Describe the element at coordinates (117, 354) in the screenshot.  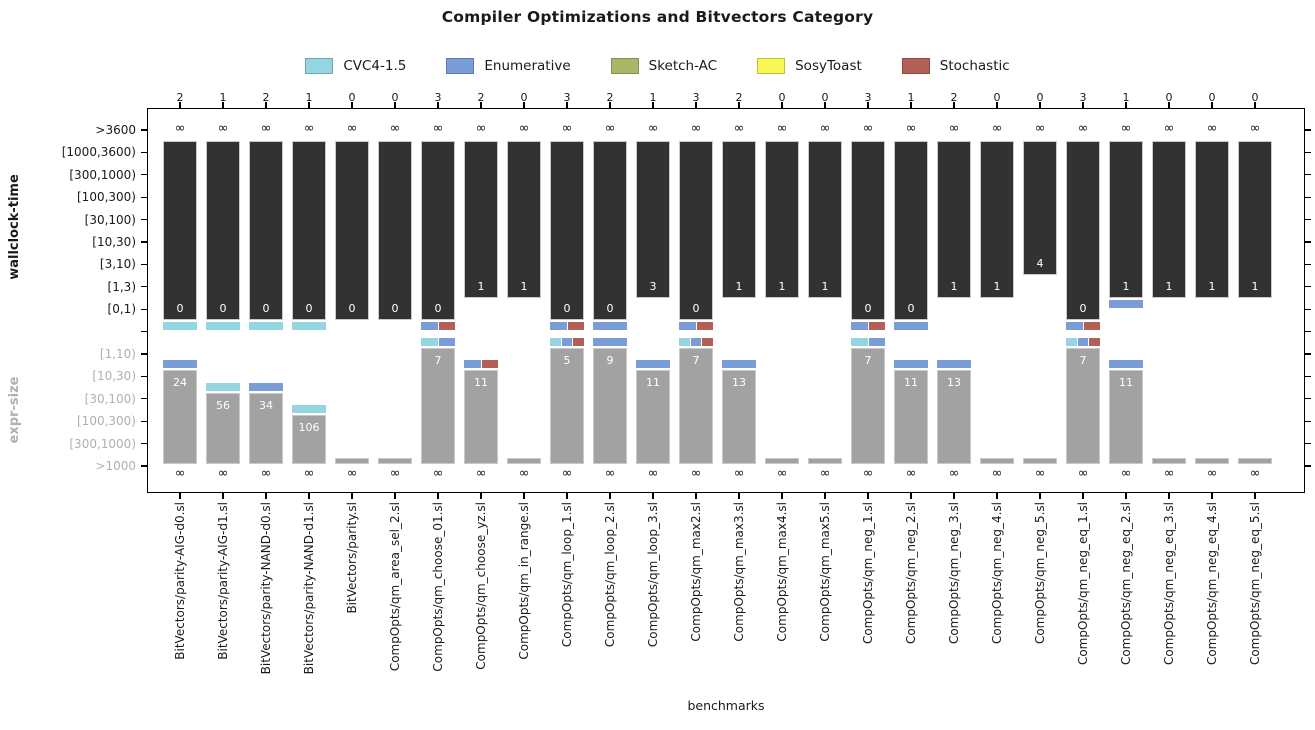
I see `y-tick-label: [1,10)` at that location.